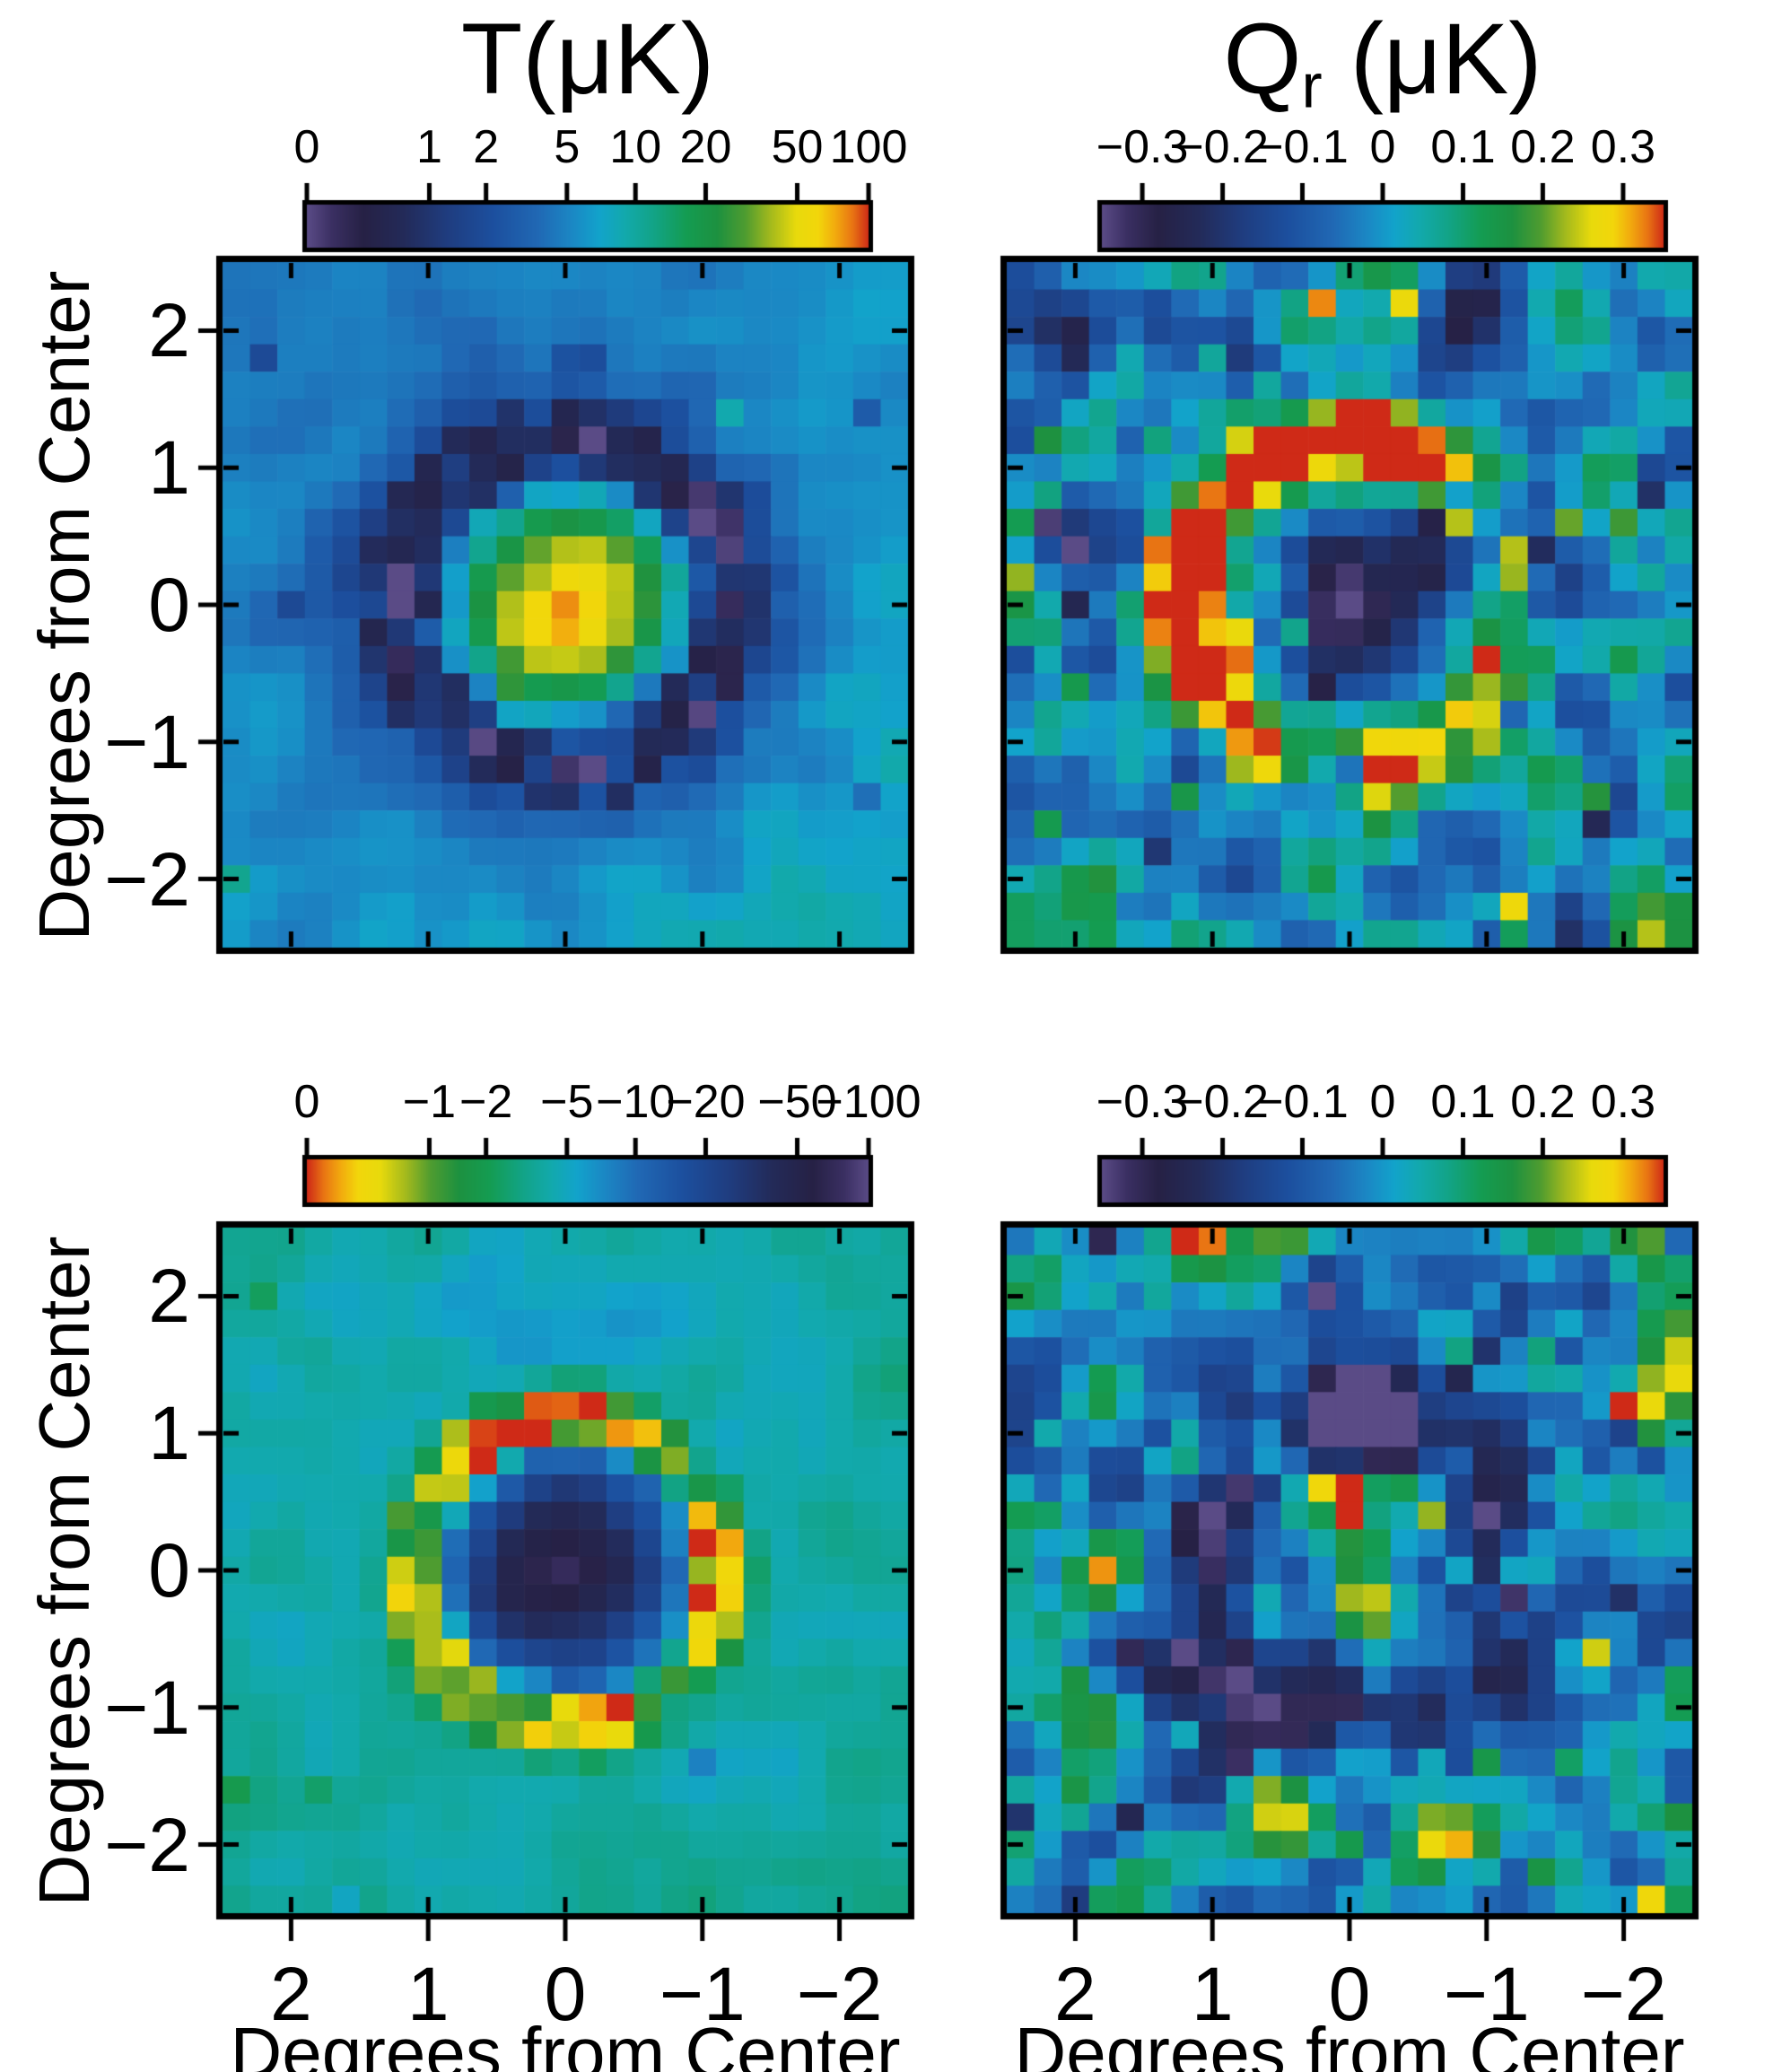  I want to click on x-tick-label-bottom-right-4: −2, so click(1623, 1994).